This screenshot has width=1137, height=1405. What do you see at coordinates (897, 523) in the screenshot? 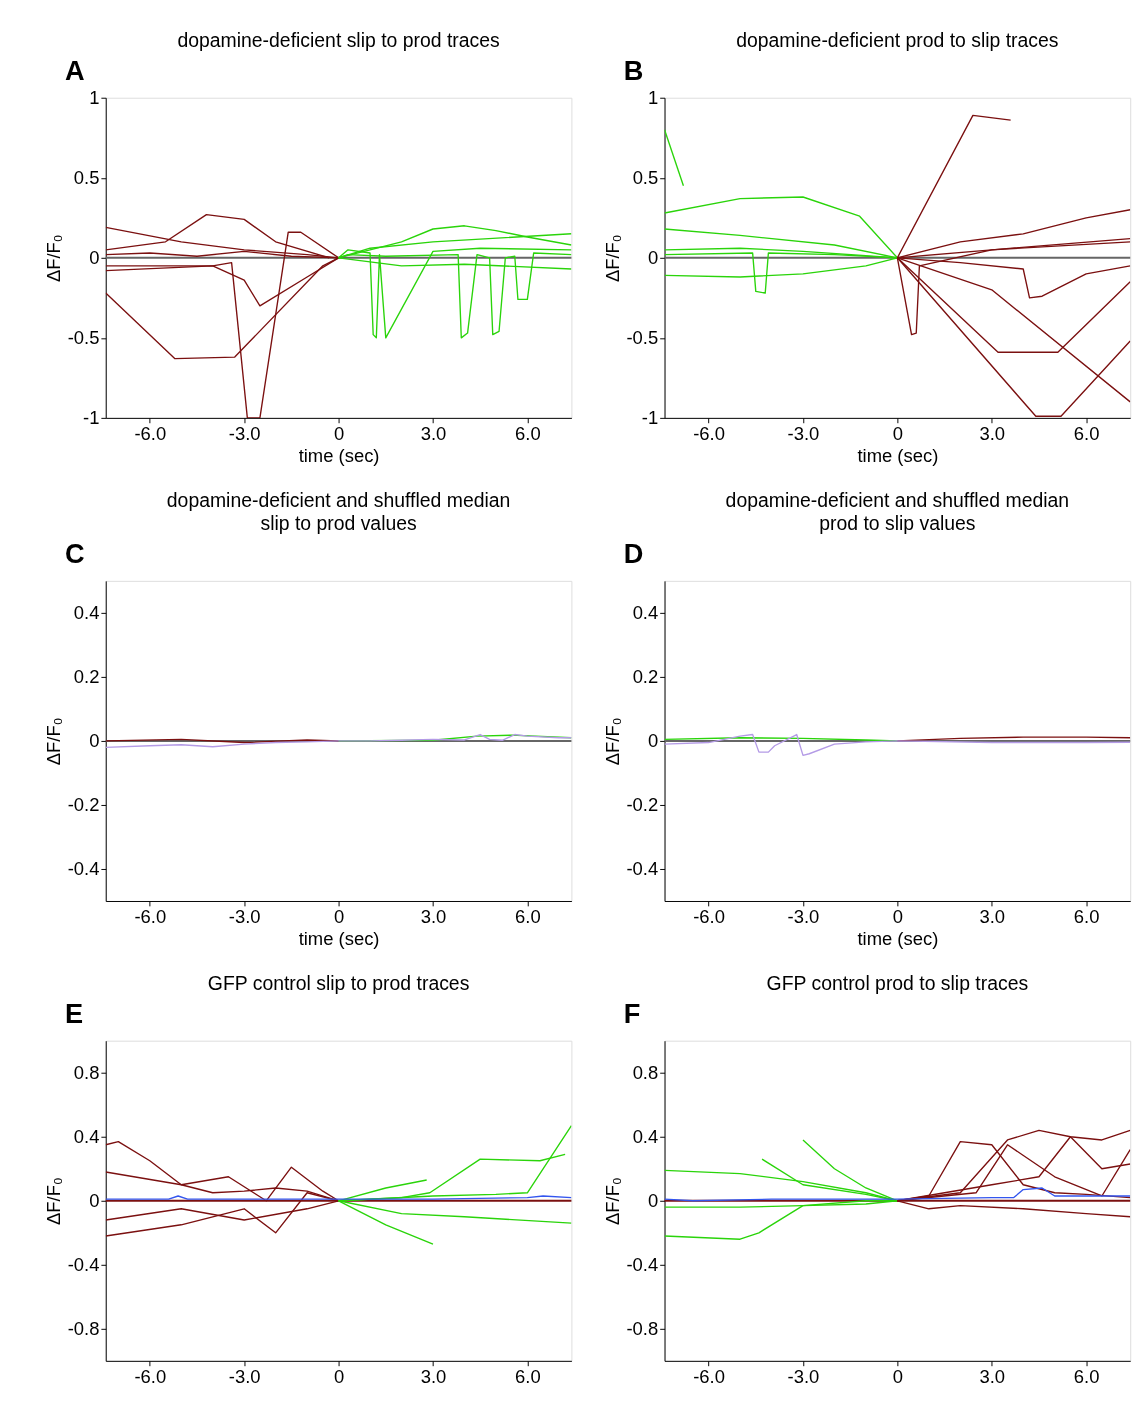
I see `chart-subtitle: prod to slip values` at bounding box center [897, 523].